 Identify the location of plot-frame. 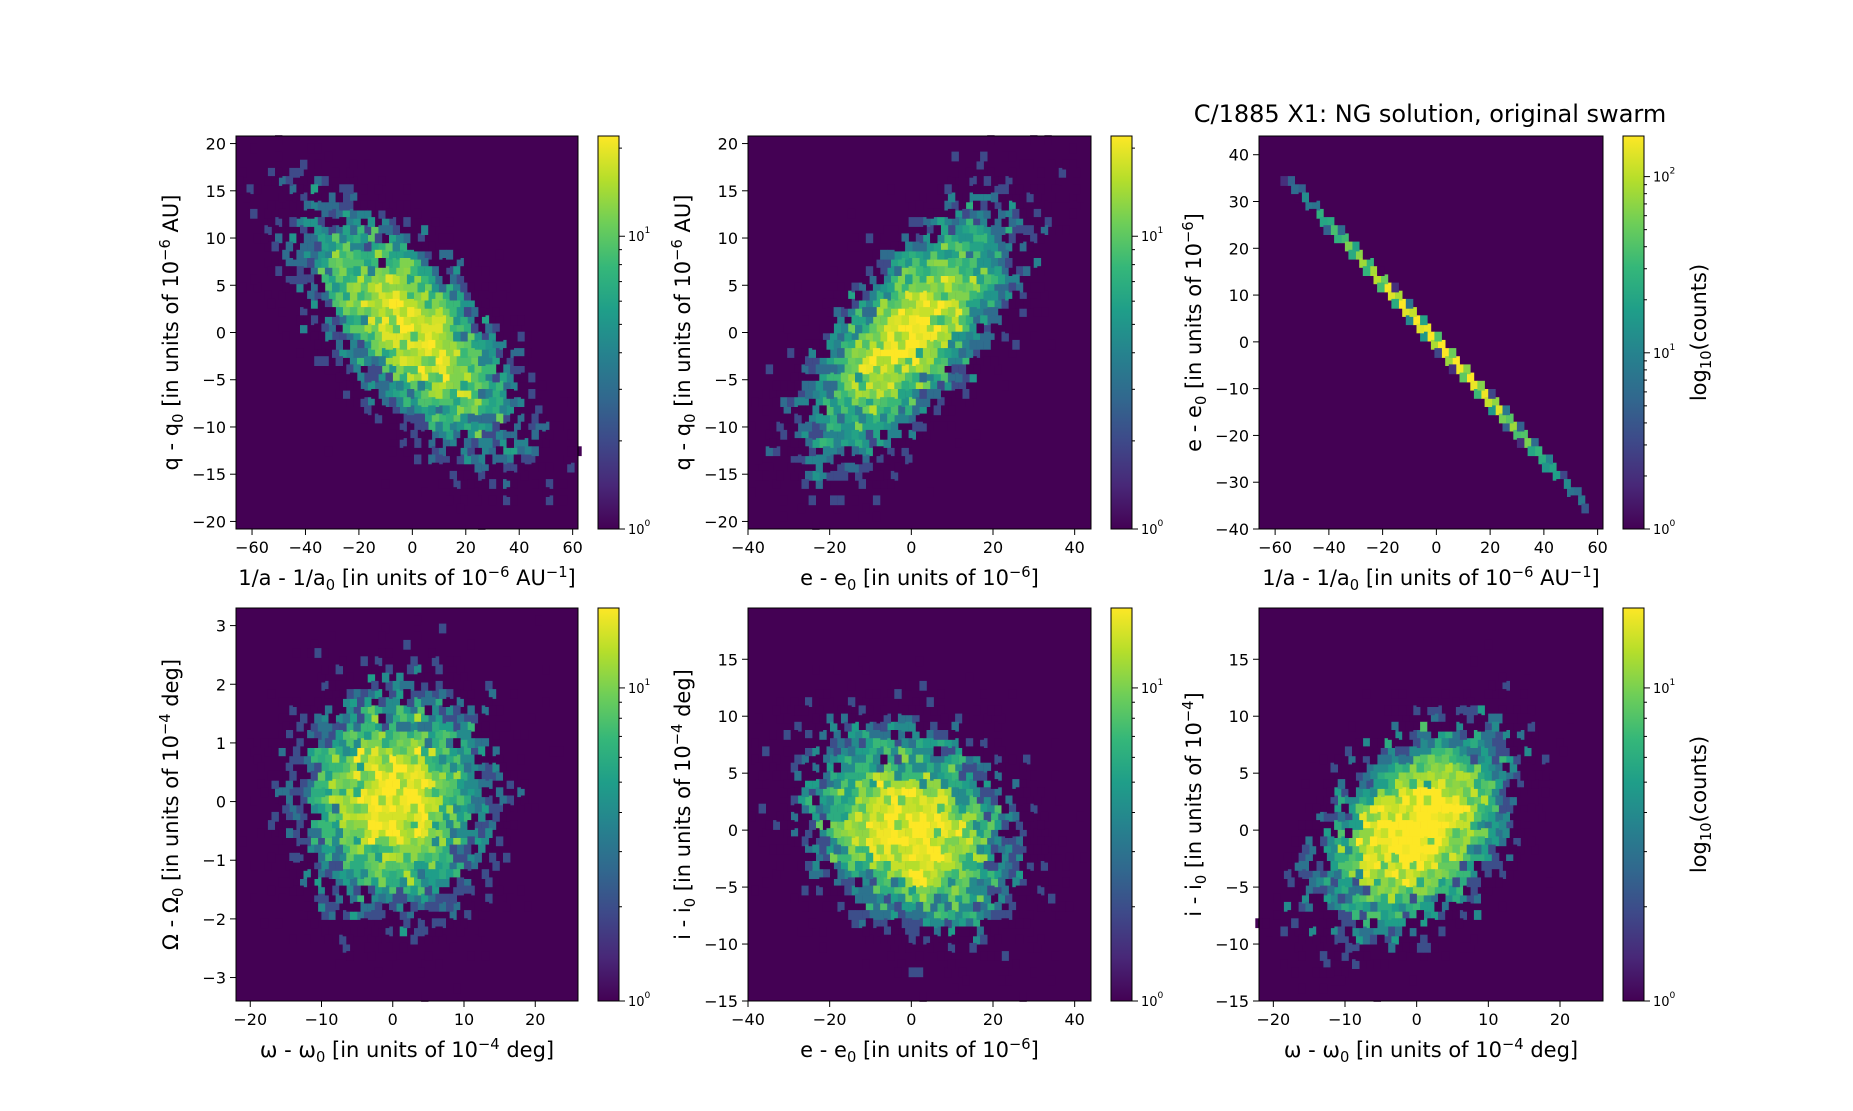
(1431, 804).